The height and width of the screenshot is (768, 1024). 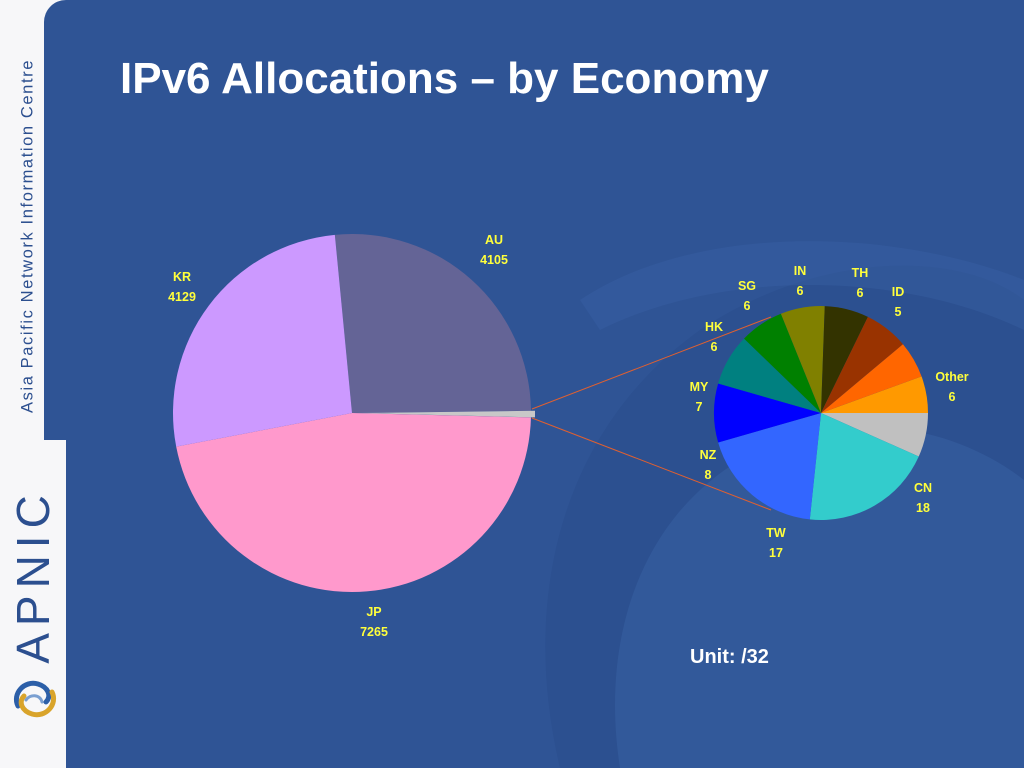 I want to click on value-au: 4105, so click(x=494, y=260).